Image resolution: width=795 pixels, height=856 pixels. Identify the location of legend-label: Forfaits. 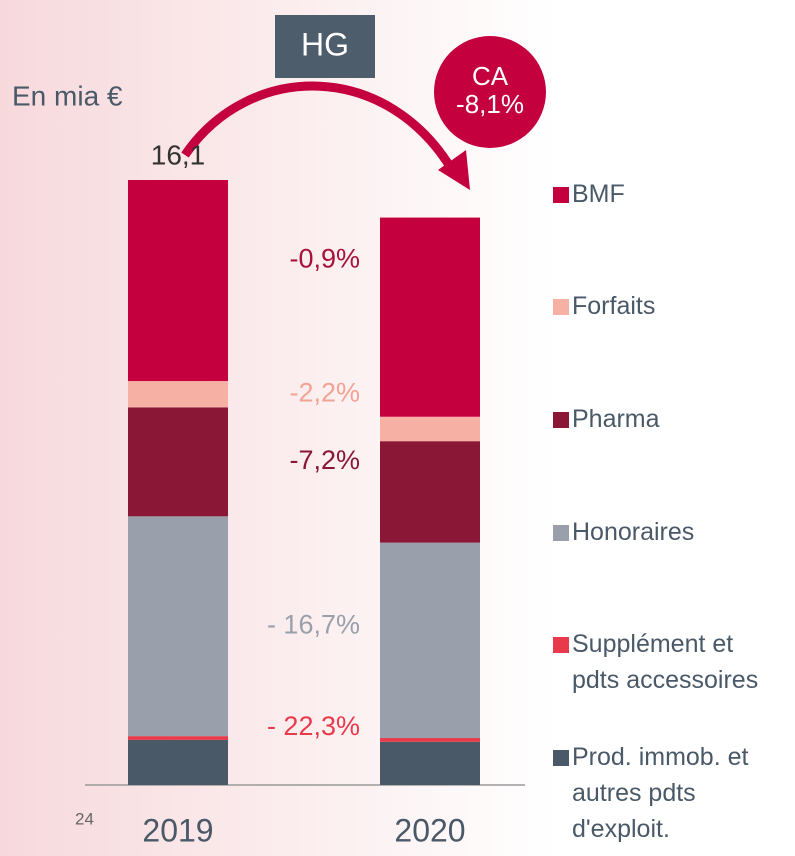
(614, 306).